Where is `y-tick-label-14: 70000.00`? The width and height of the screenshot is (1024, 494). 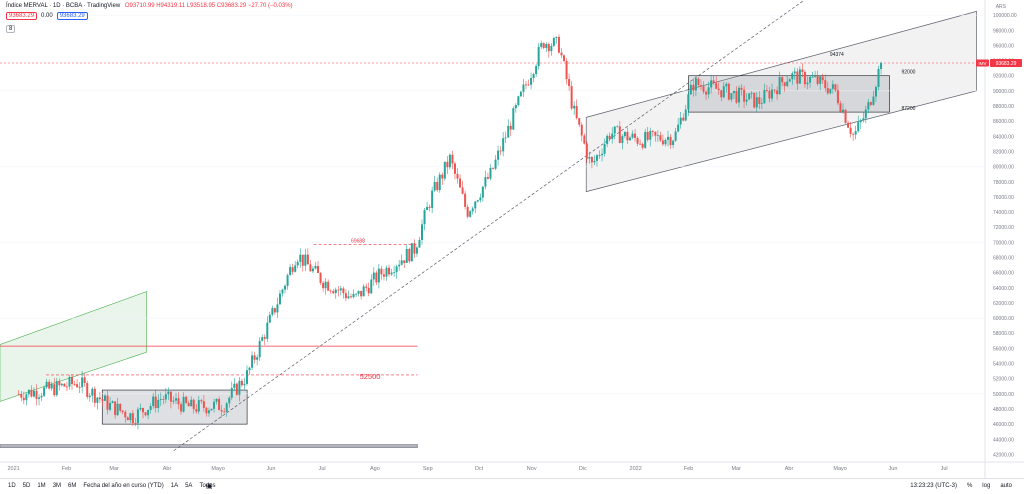
y-tick-label-14: 70000.00 is located at coordinates (1003, 243).